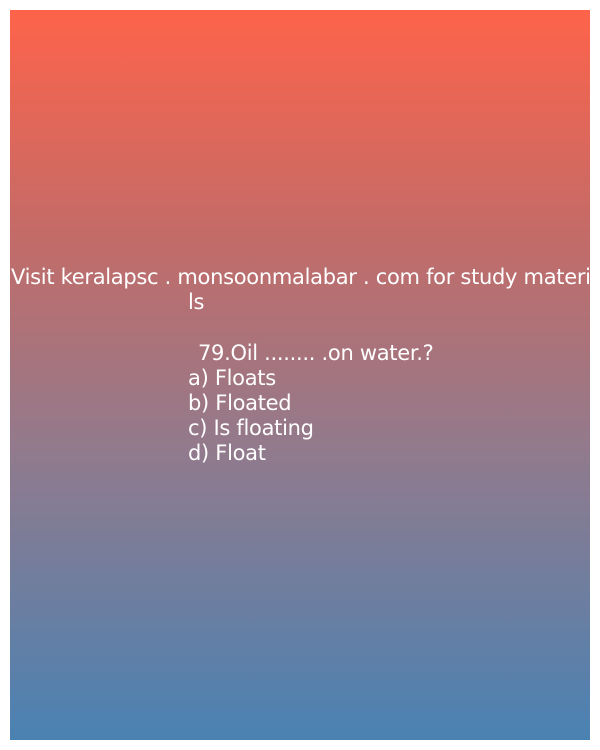 This screenshot has height=750, width=600. I want to click on option-d: d) Float, so click(227, 453).